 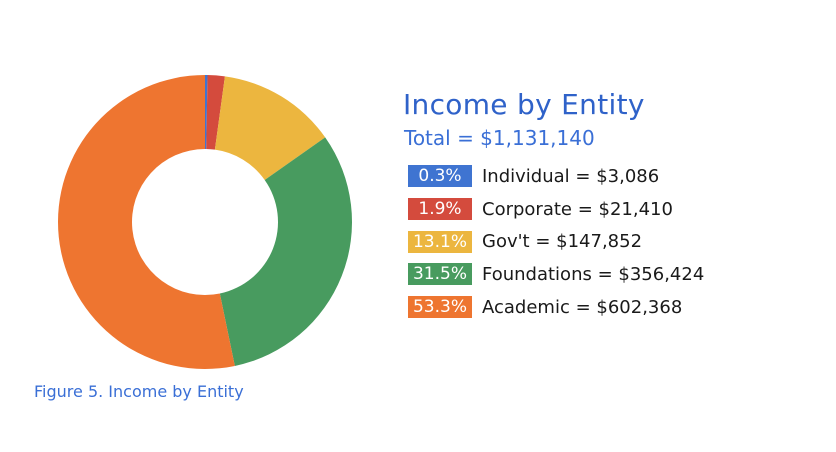 I want to click on legend-badge: 0.3%, so click(x=440, y=176).